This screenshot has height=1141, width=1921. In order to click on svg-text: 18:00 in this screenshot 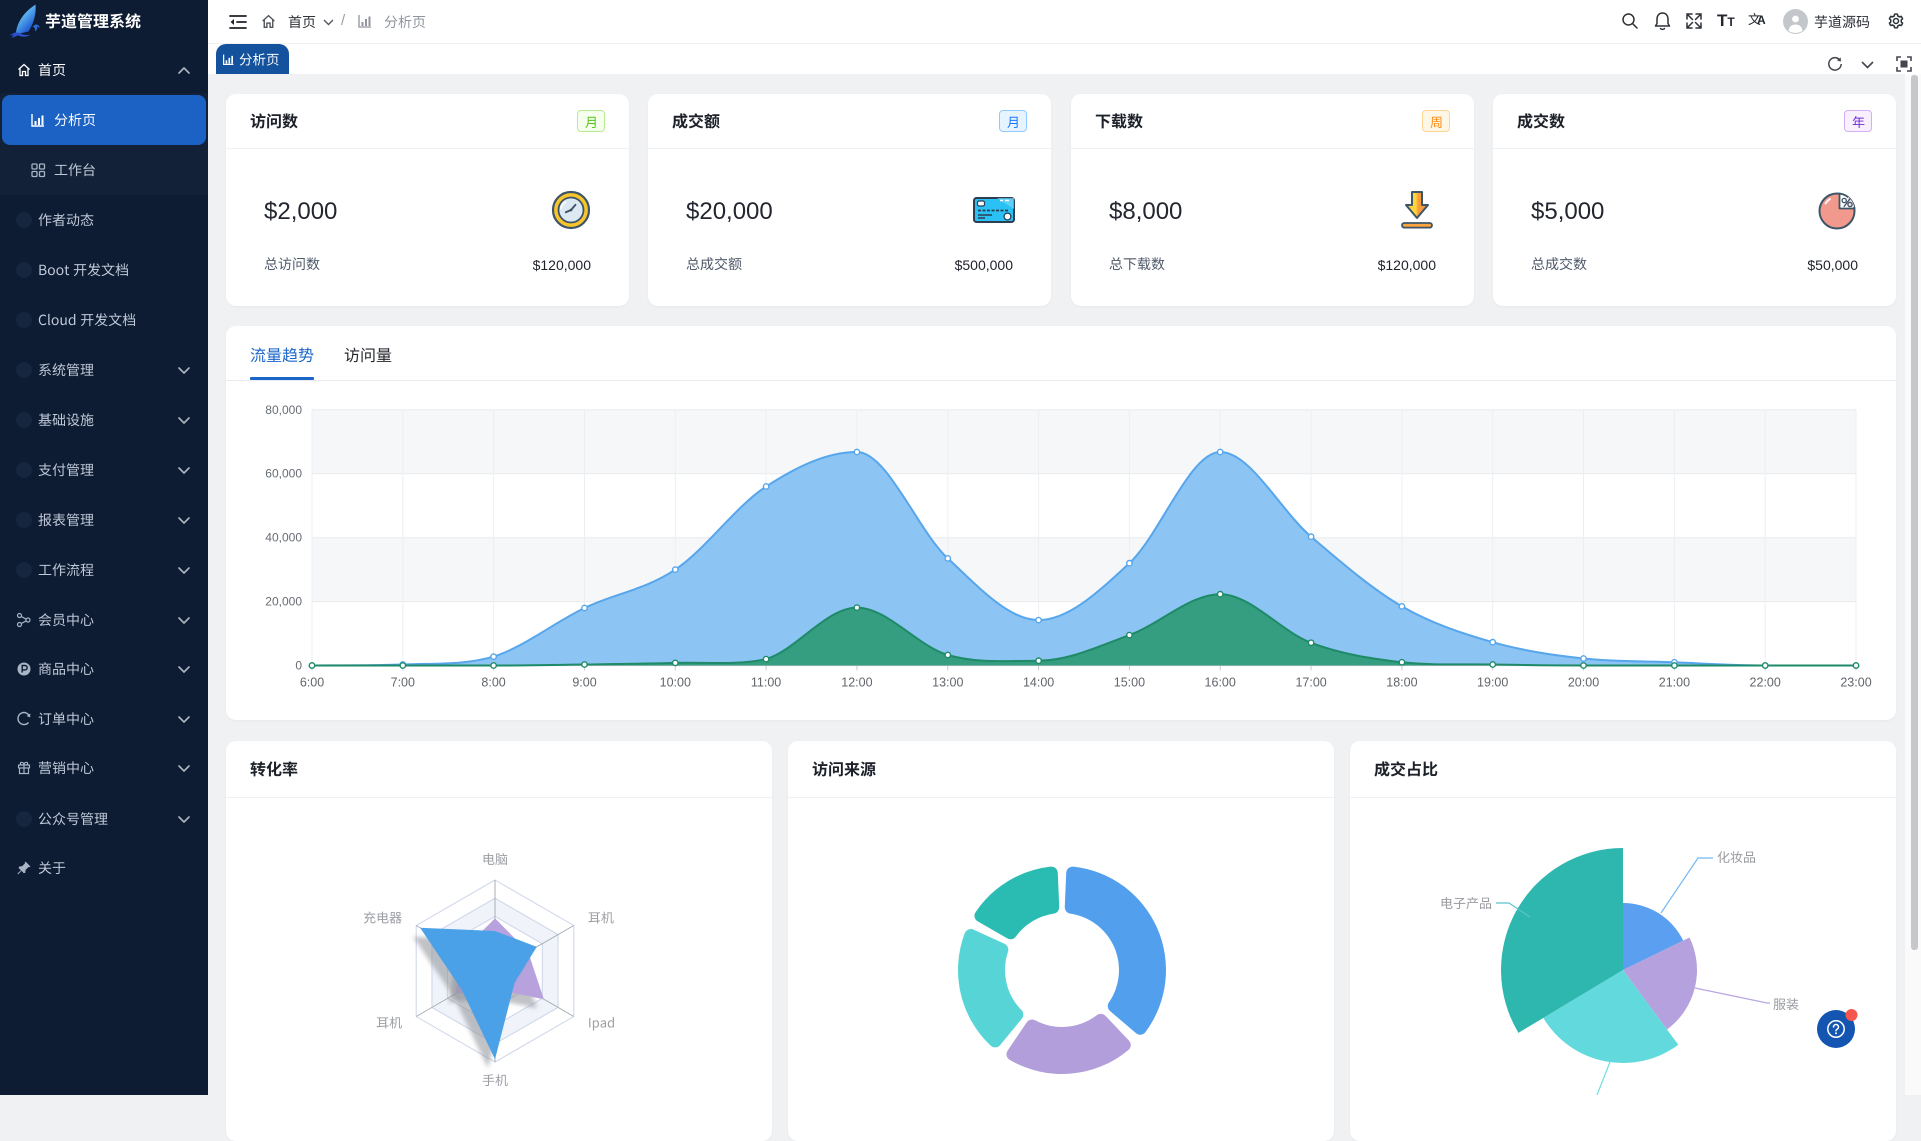, I will do `click(1401, 683)`.